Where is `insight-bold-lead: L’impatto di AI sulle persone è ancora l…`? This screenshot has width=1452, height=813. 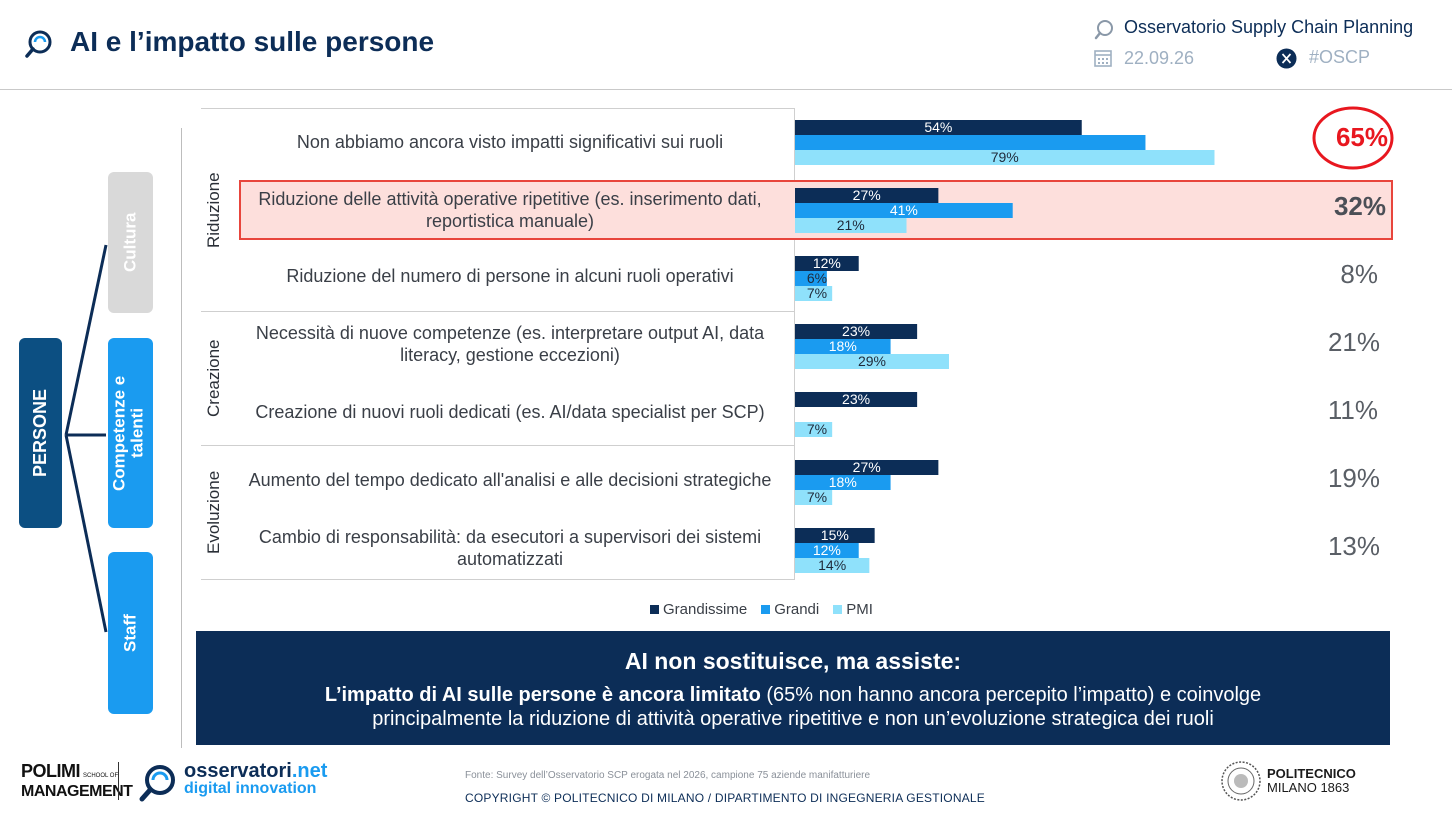 insight-bold-lead: L’impatto di AI sulle persone è ancora l… is located at coordinates (542, 695).